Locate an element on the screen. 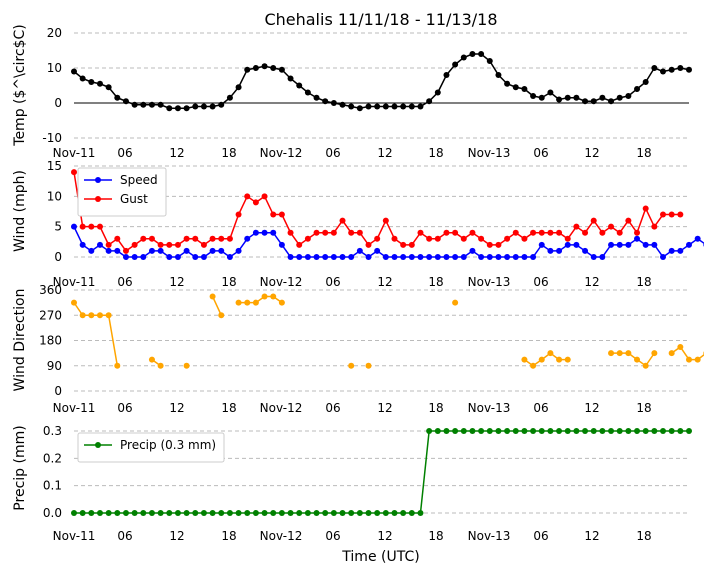 The image size is (704, 573). y-tick-label: 15 is located at coordinates (54, 166).